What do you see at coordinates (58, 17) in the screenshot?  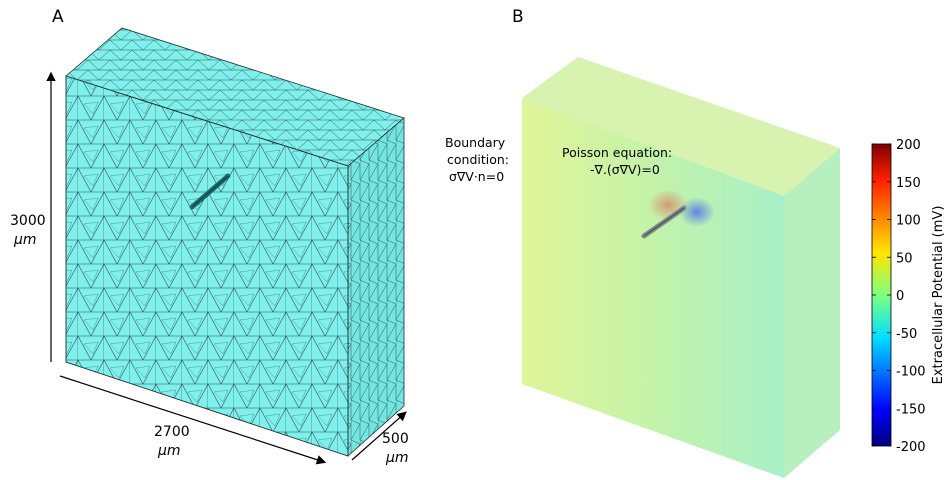 I see `panel-a-label: A` at bounding box center [58, 17].